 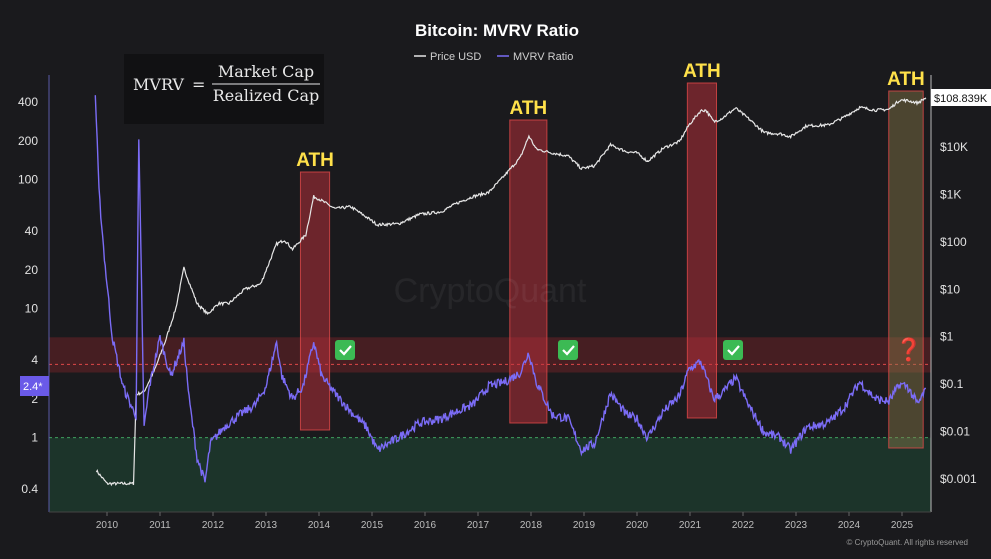 I want to click on x-tick-label: 2016, so click(x=425, y=525).